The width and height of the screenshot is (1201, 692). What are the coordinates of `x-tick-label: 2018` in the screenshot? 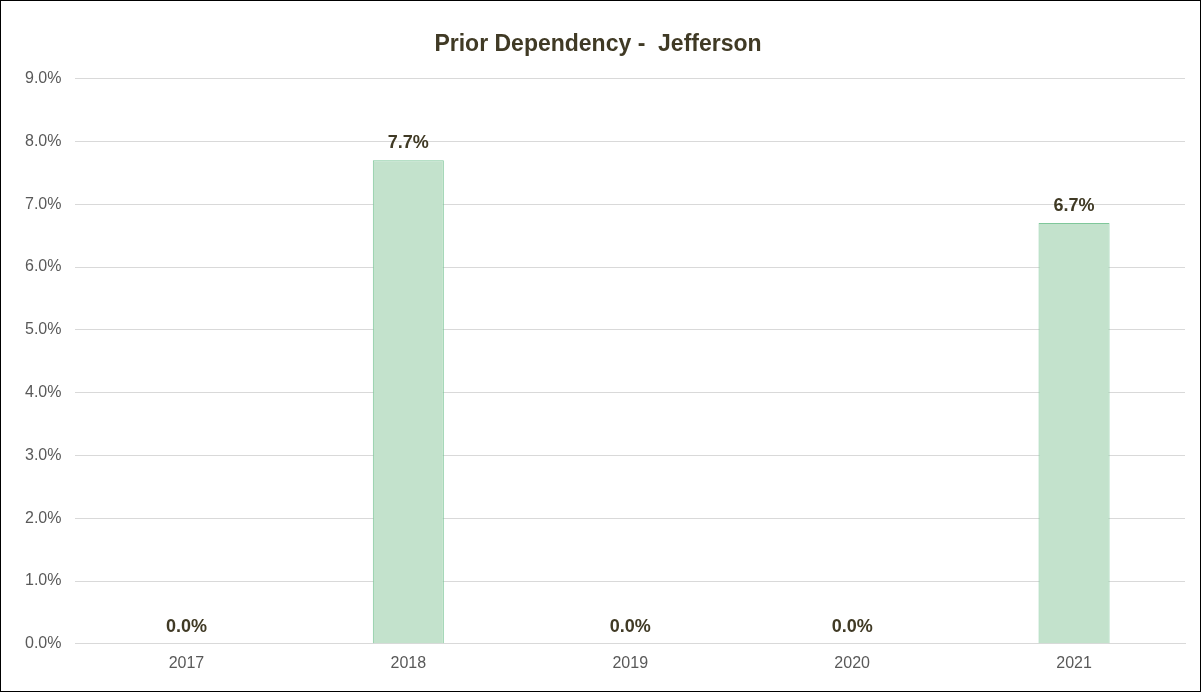 It's located at (408, 662).